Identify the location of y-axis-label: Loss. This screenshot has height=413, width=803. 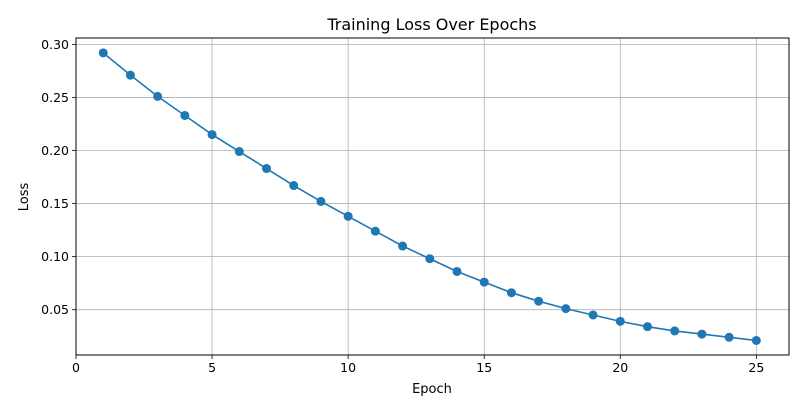
(24, 197).